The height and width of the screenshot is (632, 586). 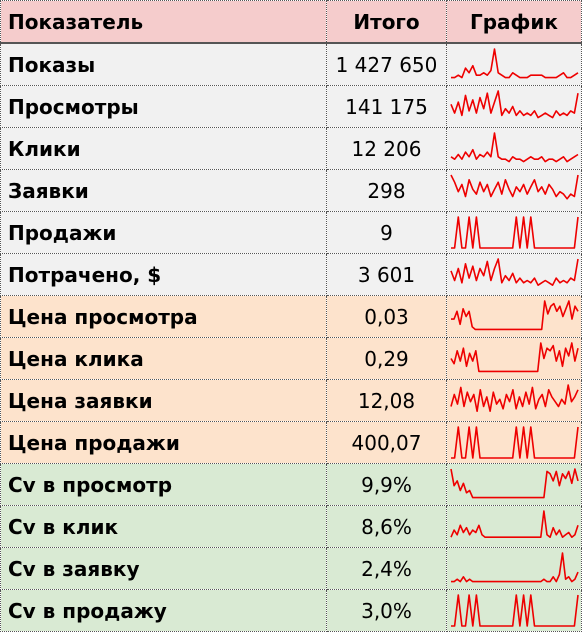 What do you see at coordinates (386, 274) in the screenshot?
I see `metric-total: 3 601` at bounding box center [386, 274].